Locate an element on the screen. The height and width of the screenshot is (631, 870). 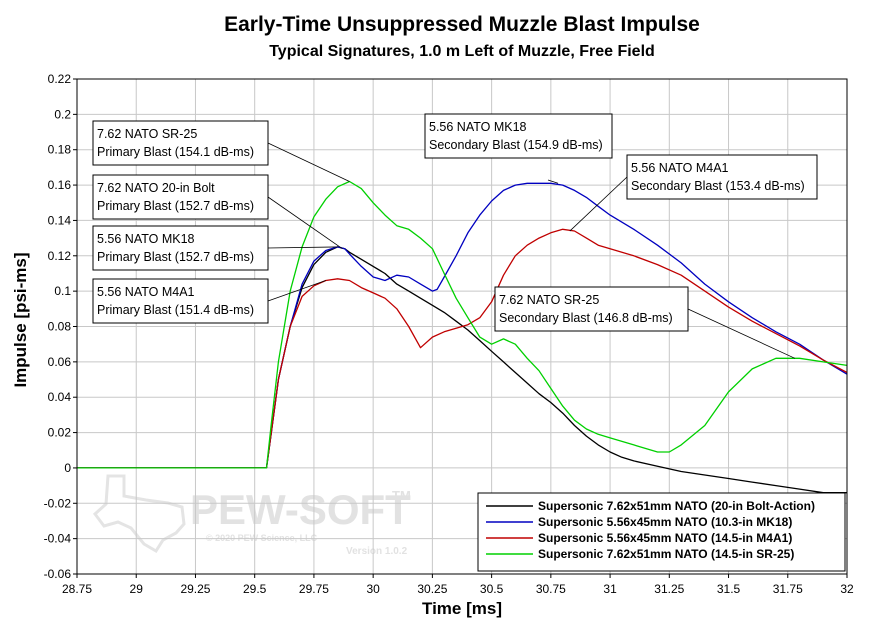
y-tick-label: 0.18 is located at coordinates (60, 150).